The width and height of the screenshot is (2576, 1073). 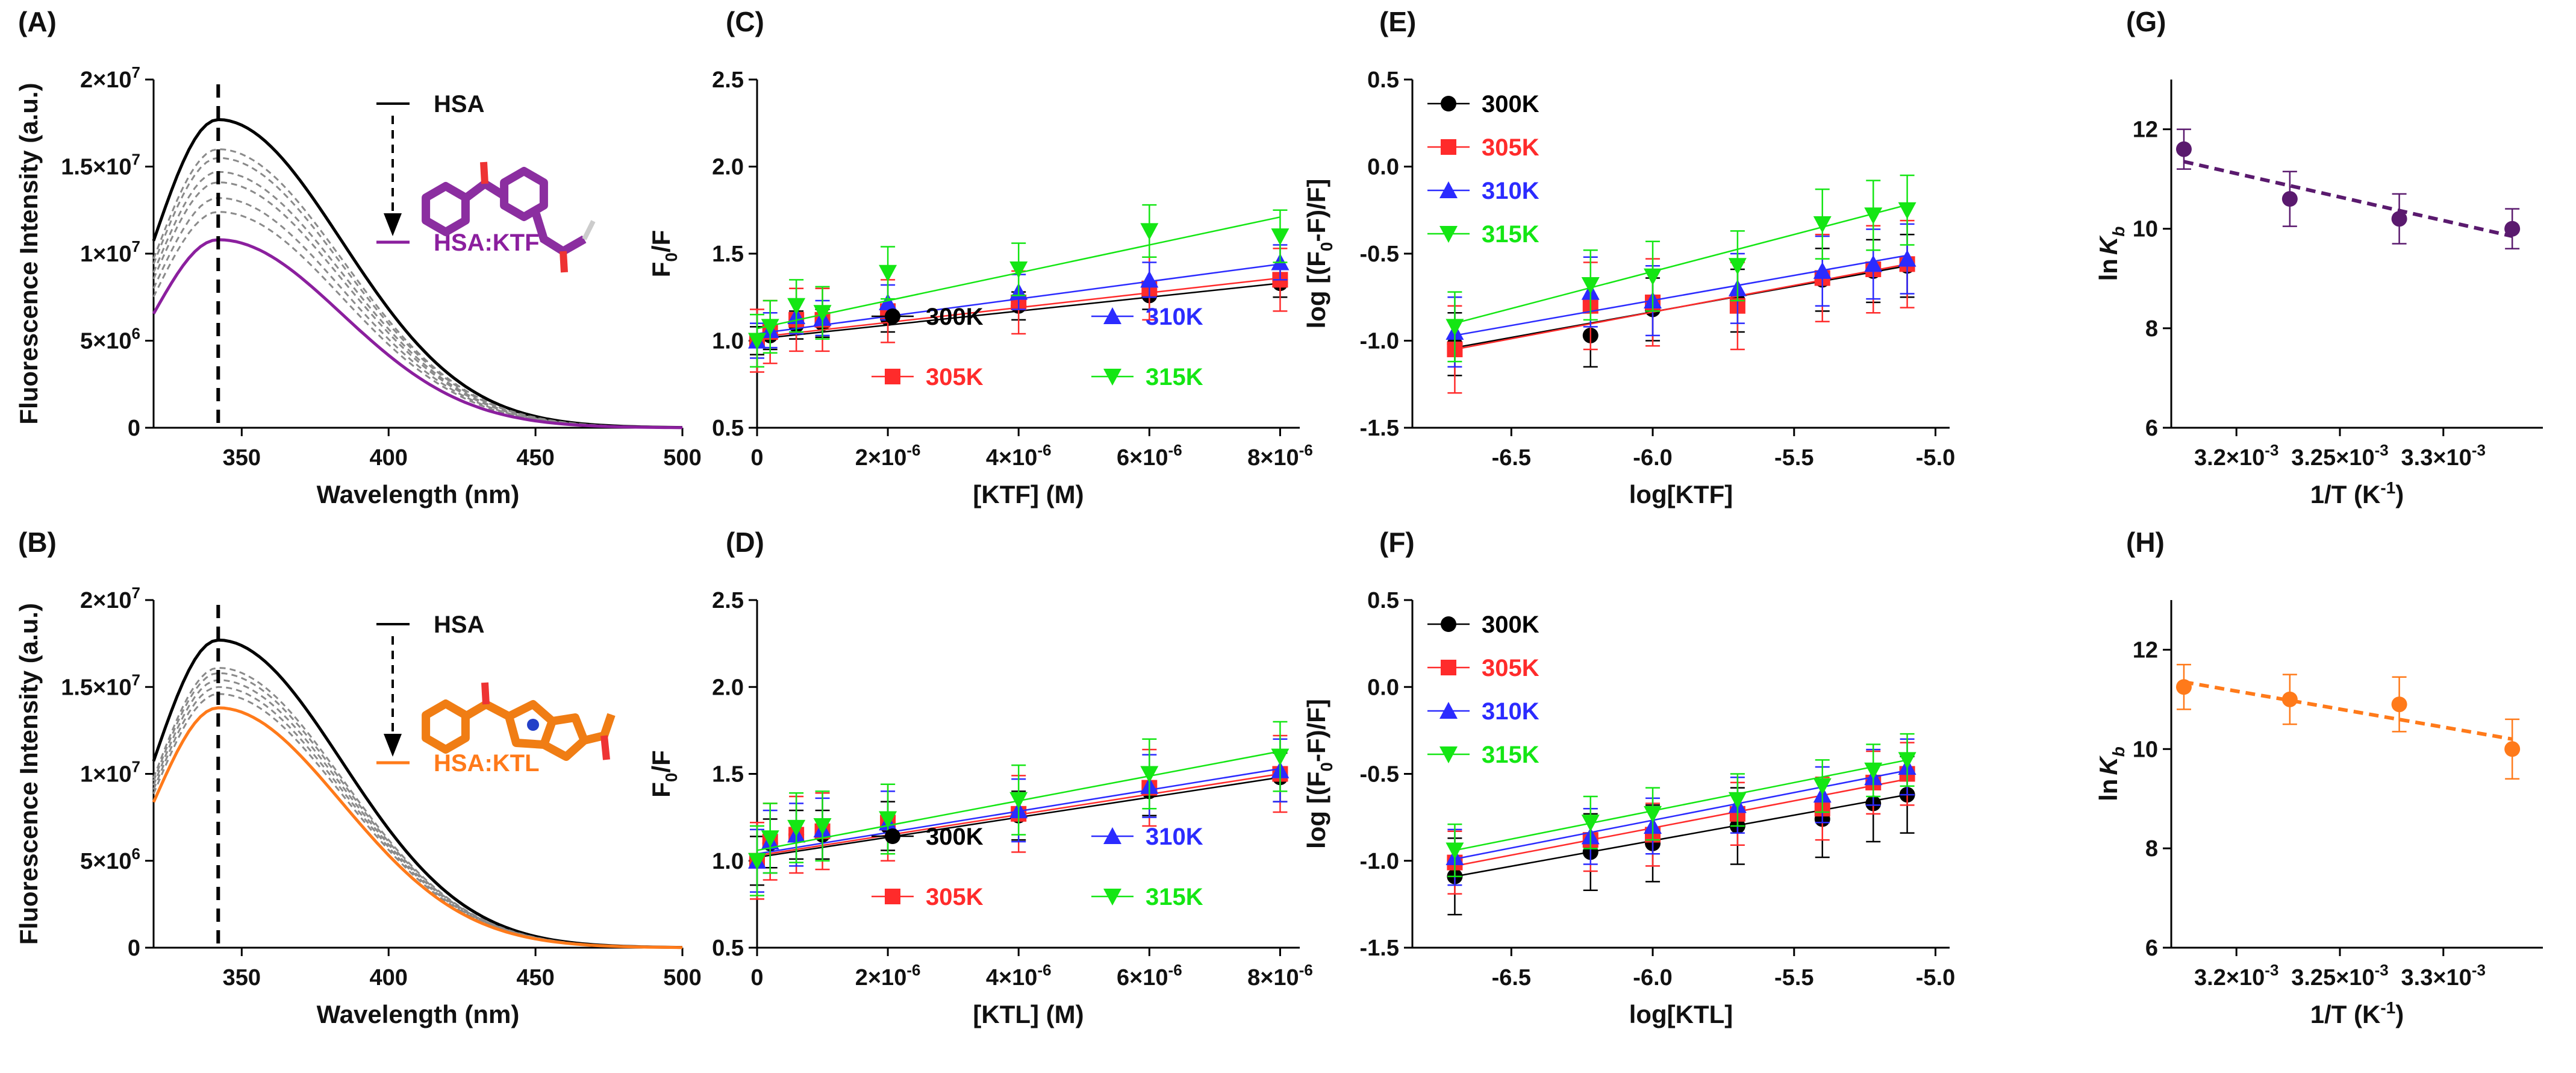 I want to click on y-axis-title: Fluorescence Intensity (a.u.), so click(x=28, y=253).